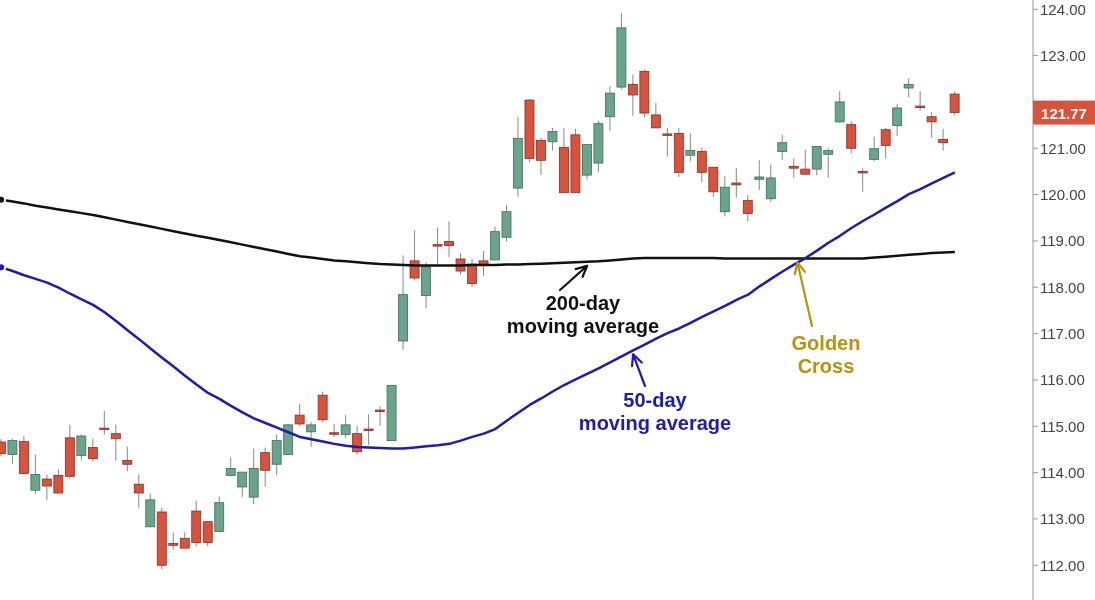 Image resolution: width=1095 pixels, height=600 pixels. Describe the element at coordinates (583, 314) in the screenshot. I see `legend-label: 200-day moving average` at that location.